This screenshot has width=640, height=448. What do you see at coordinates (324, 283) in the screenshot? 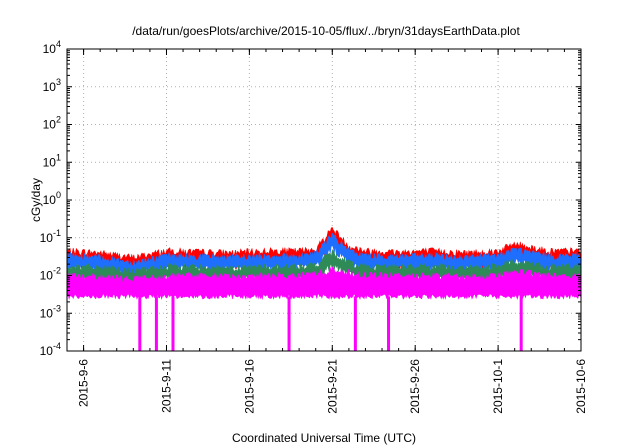
I see `series-4-trace` at bounding box center [324, 283].